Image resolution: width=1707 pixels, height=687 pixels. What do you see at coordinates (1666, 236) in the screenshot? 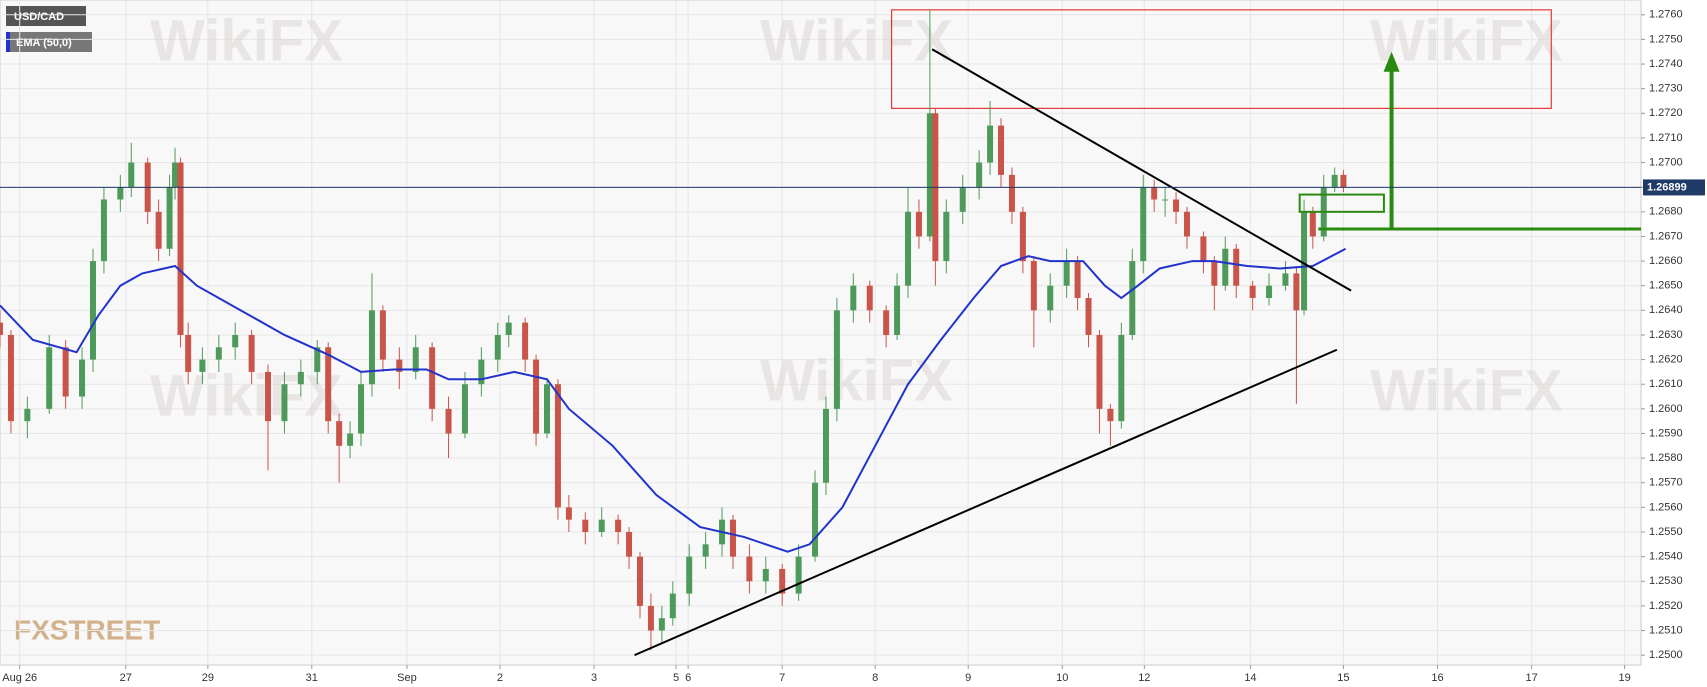
I see `y-tick-label: 1.2670` at bounding box center [1666, 236].